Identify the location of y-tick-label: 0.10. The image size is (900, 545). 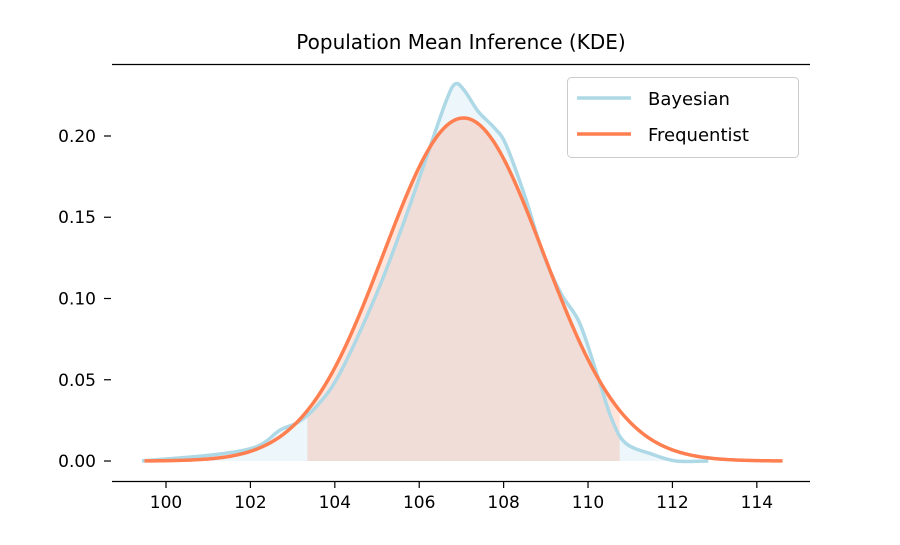
(77, 300).